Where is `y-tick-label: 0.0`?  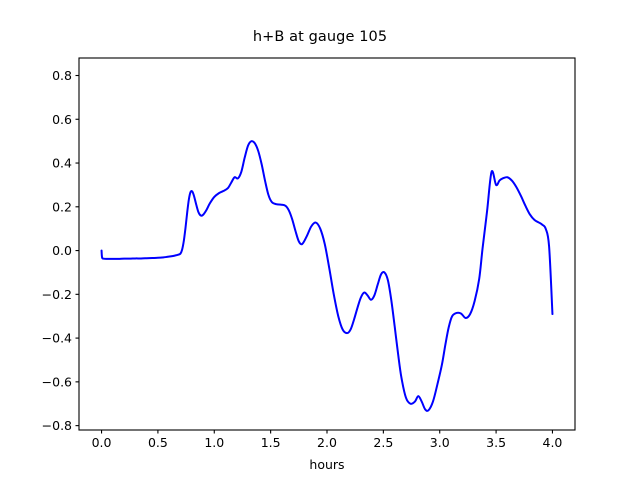
y-tick-label: 0.0 is located at coordinates (62, 250).